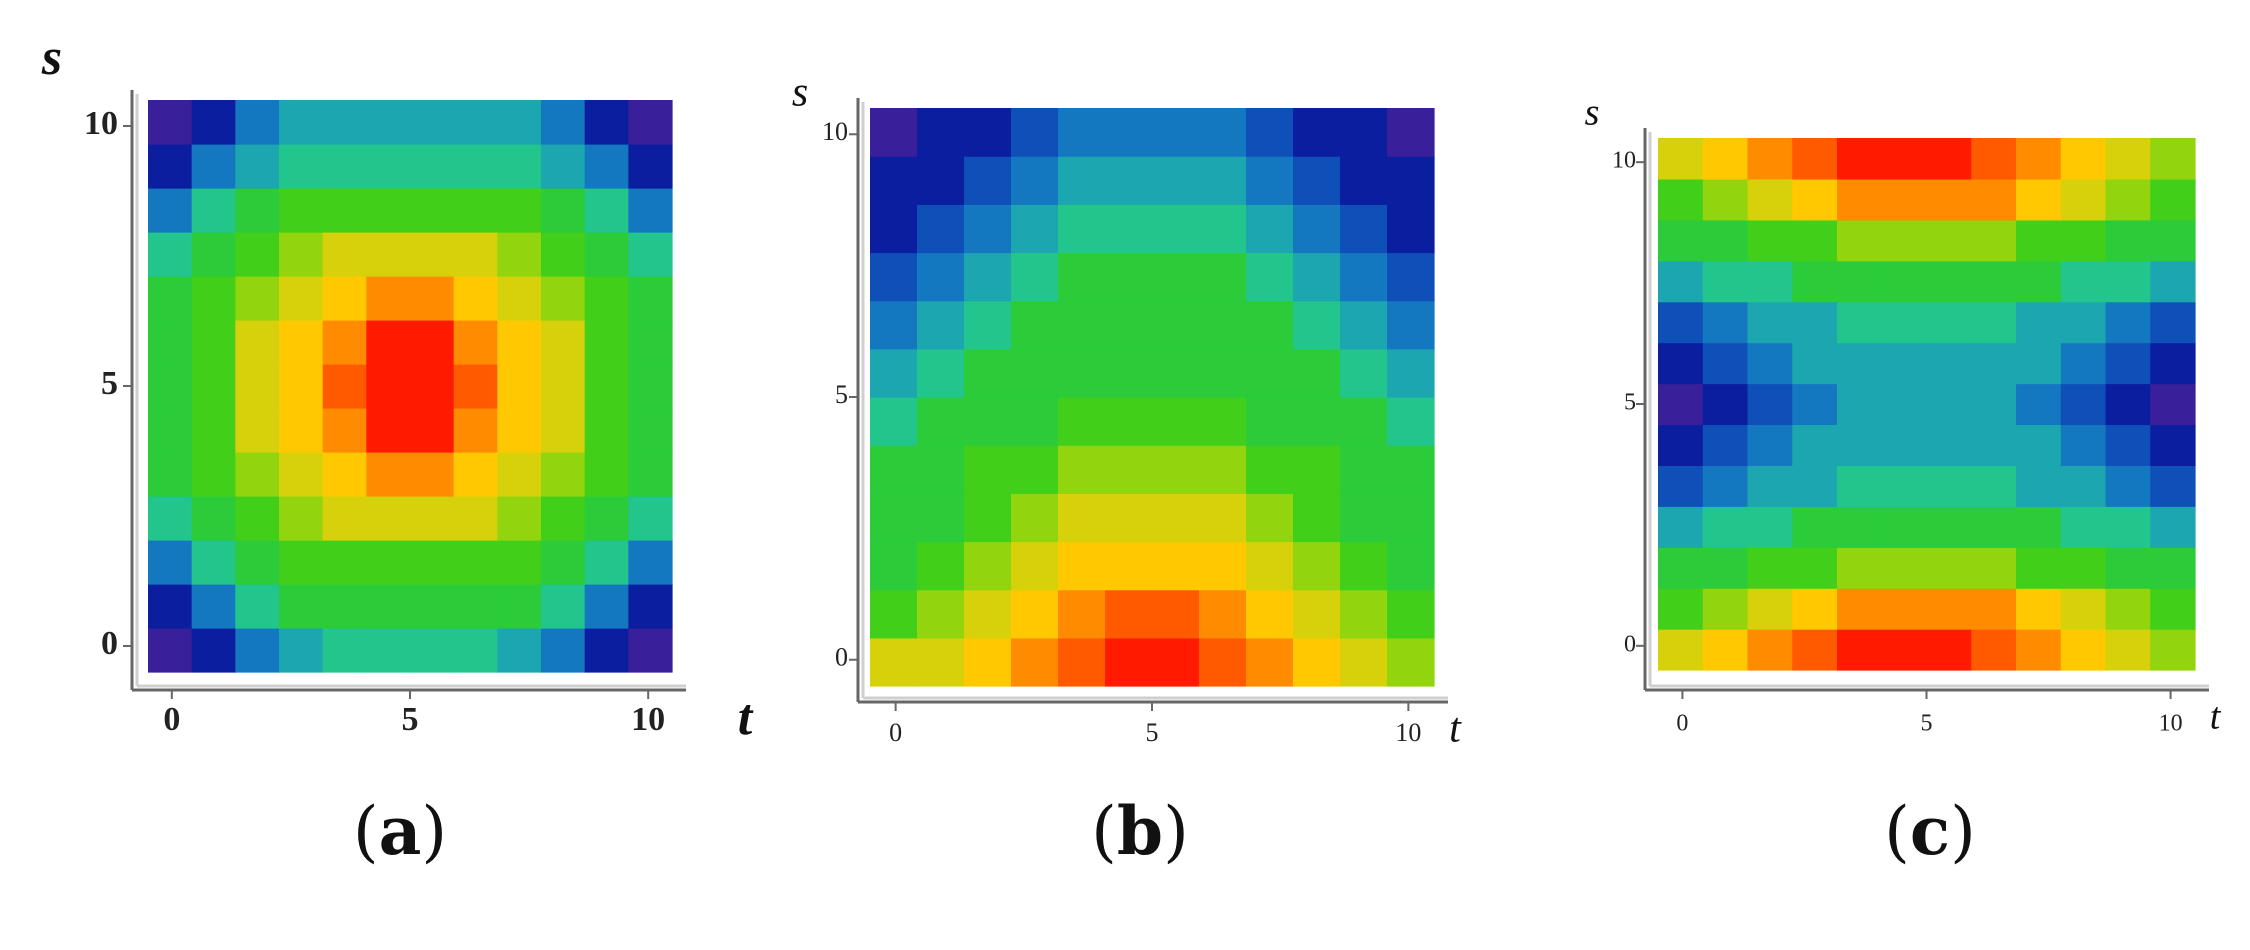 This screenshot has width=2250, height=950. I want to click on panel-caption: (a), so click(400, 831).